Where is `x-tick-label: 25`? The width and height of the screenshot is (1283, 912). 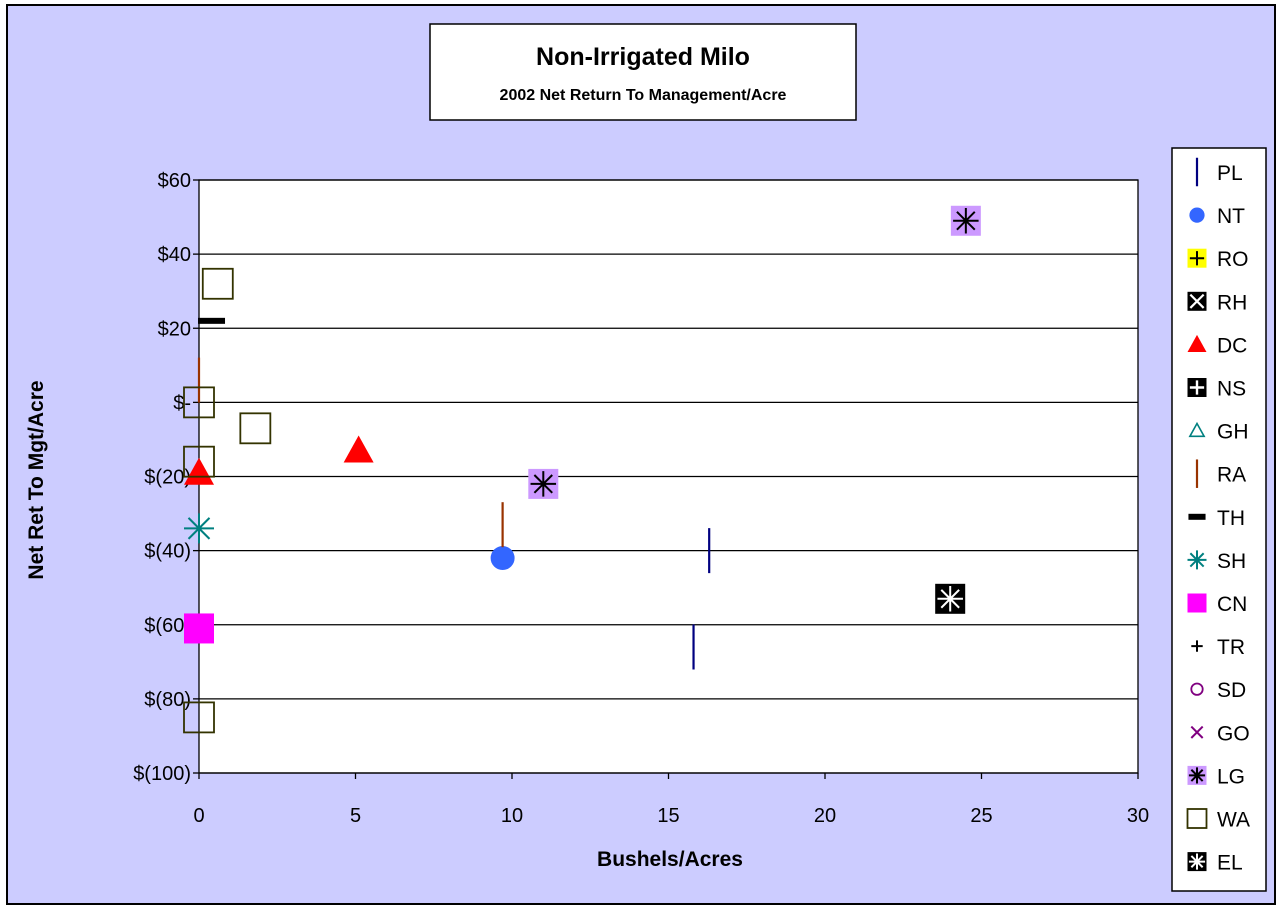
x-tick-label: 25 is located at coordinates (981, 816).